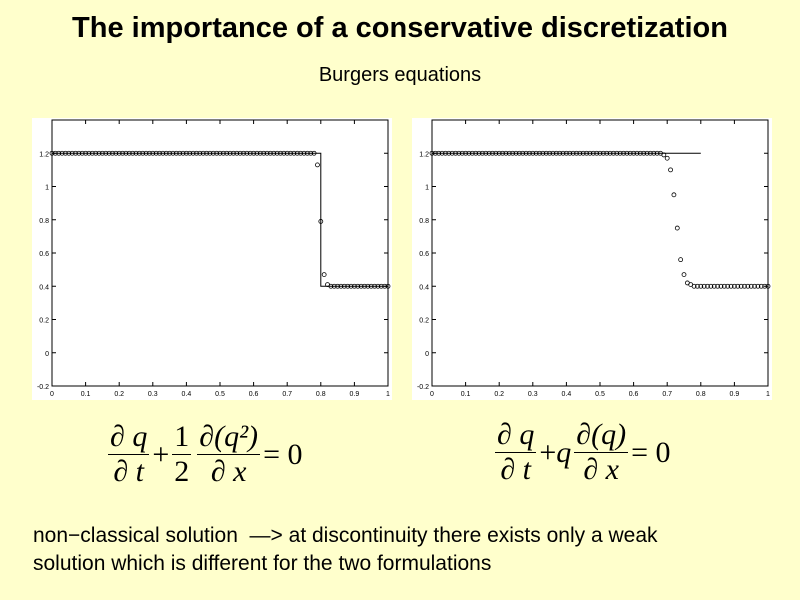  Describe the element at coordinates (466, 394) in the screenshot. I see `x-tick-label: 0.1` at that location.